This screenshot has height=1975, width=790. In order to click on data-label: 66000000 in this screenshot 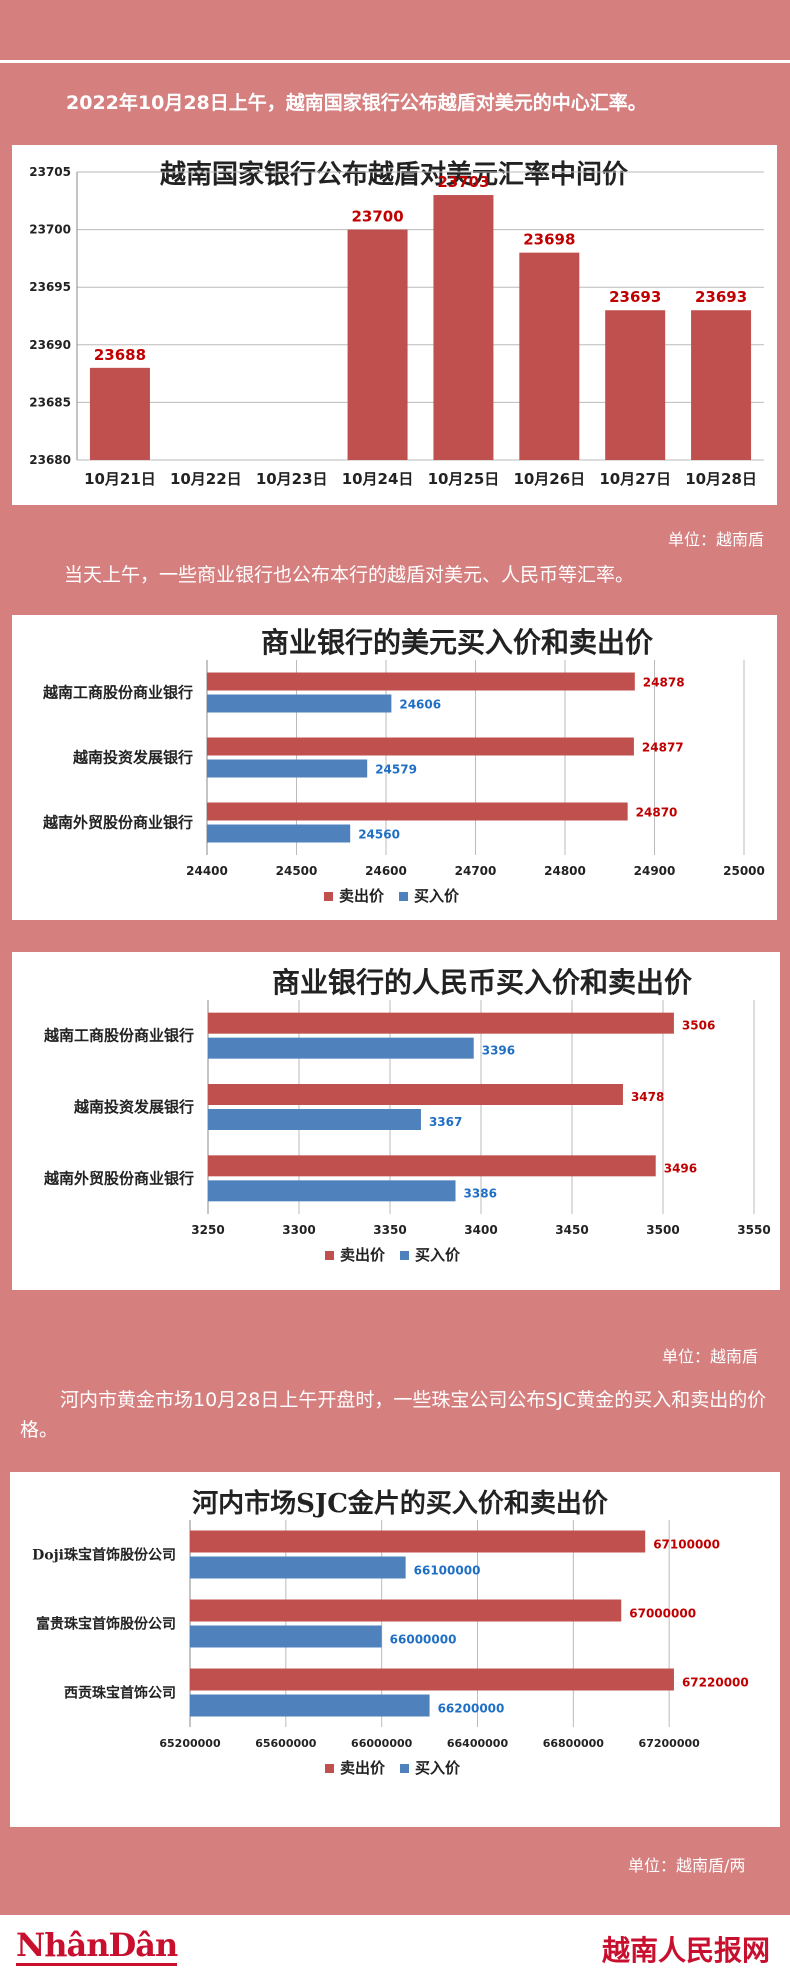, I will do `click(423, 1640)`.